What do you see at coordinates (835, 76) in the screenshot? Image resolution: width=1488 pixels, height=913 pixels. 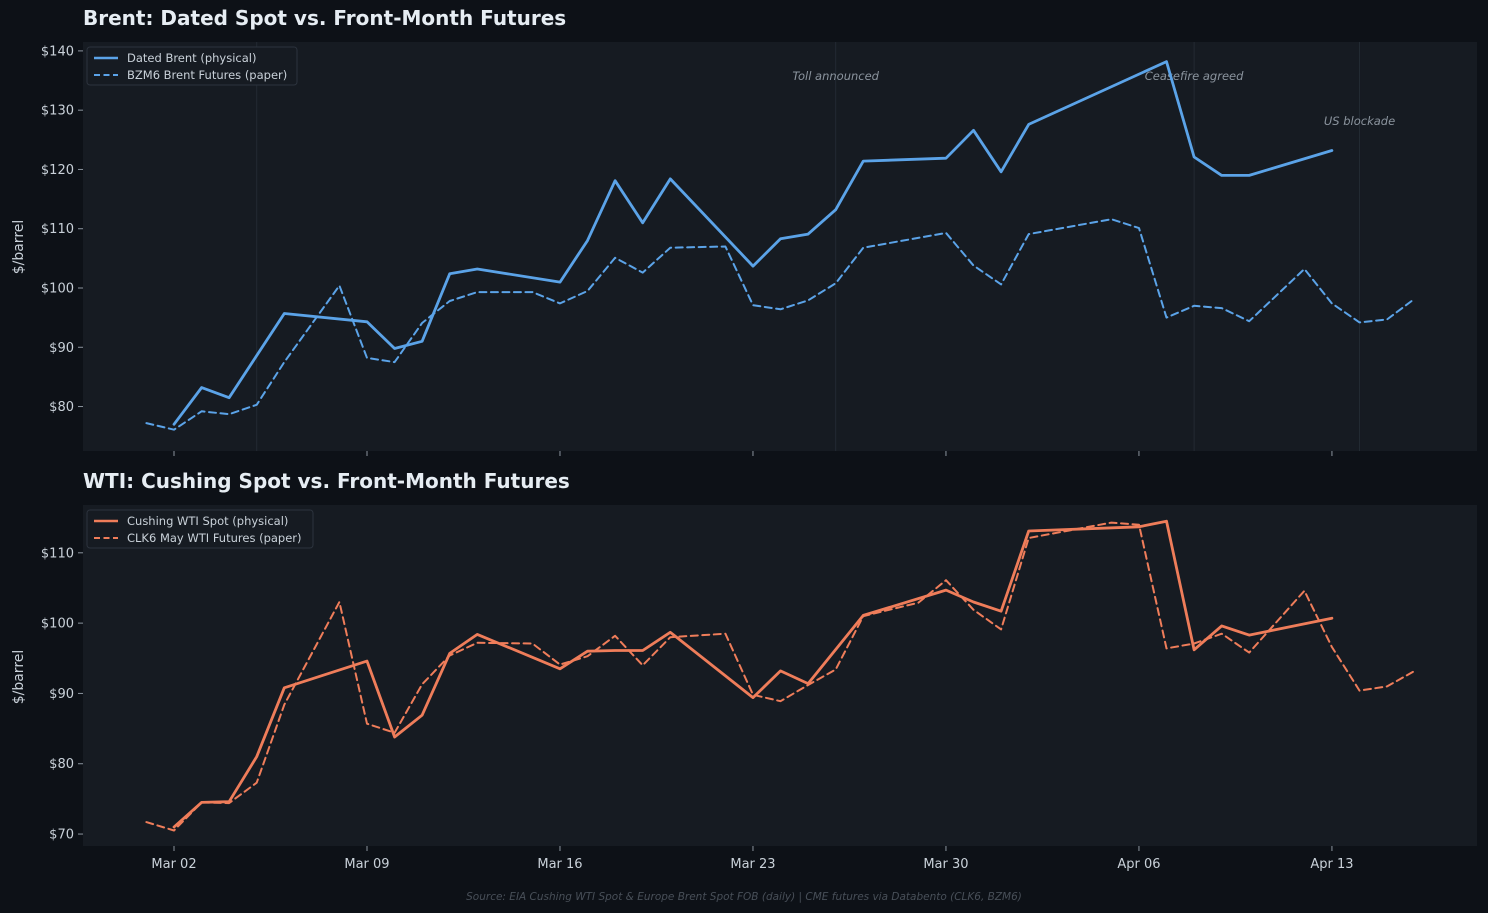 I see `brent-event-annotation: Toll announced` at bounding box center [835, 76].